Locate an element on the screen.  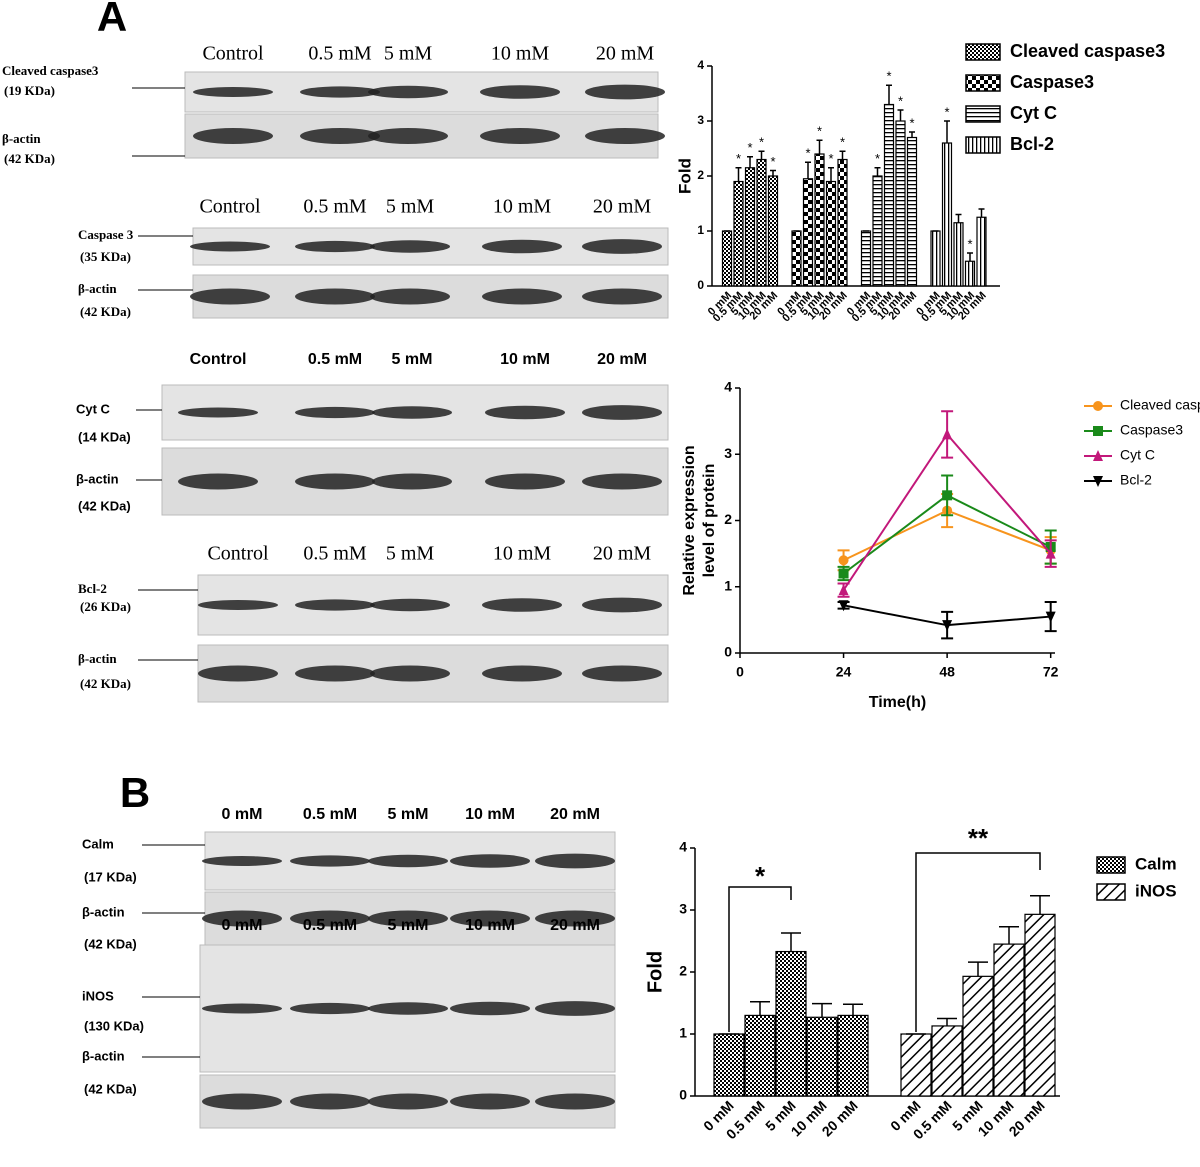
x-tick-label: 20 mM is located at coordinates (1027, 1118).